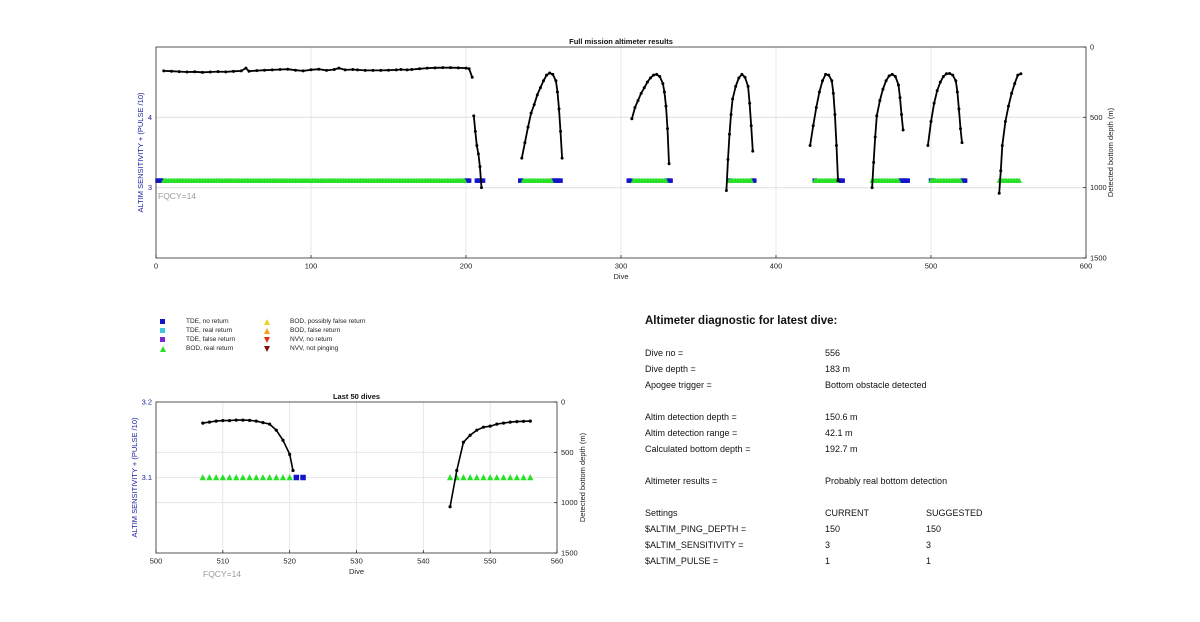 The width and height of the screenshot is (1200, 622). Describe the element at coordinates (177, 196) in the screenshot. I see `fqcy-annotation: FQCY=14` at that location.